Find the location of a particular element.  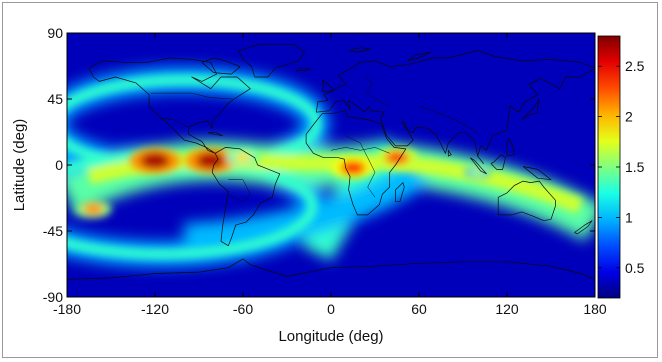

y-tick-label: 45 is located at coordinates (55, 99).